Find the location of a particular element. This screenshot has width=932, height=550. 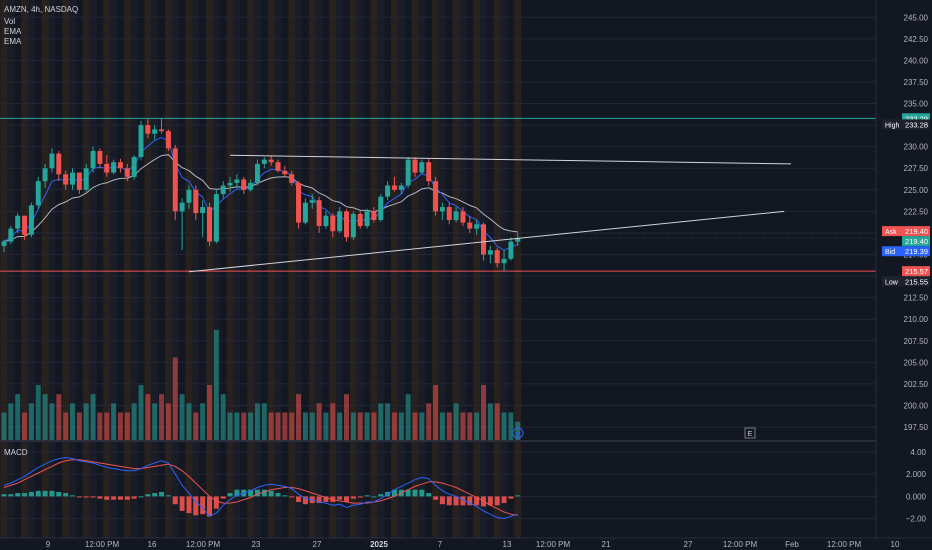

resistance-trendline is located at coordinates (511, 159).